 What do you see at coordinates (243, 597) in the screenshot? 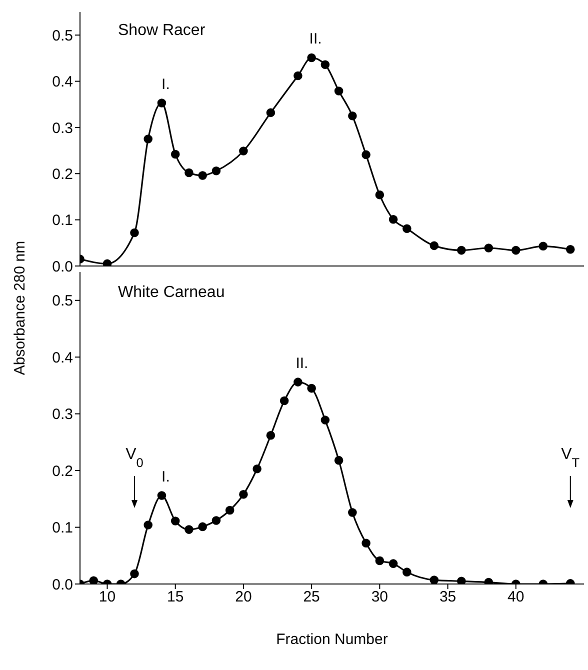
I see `x-tick-label: 20` at bounding box center [243, 597].